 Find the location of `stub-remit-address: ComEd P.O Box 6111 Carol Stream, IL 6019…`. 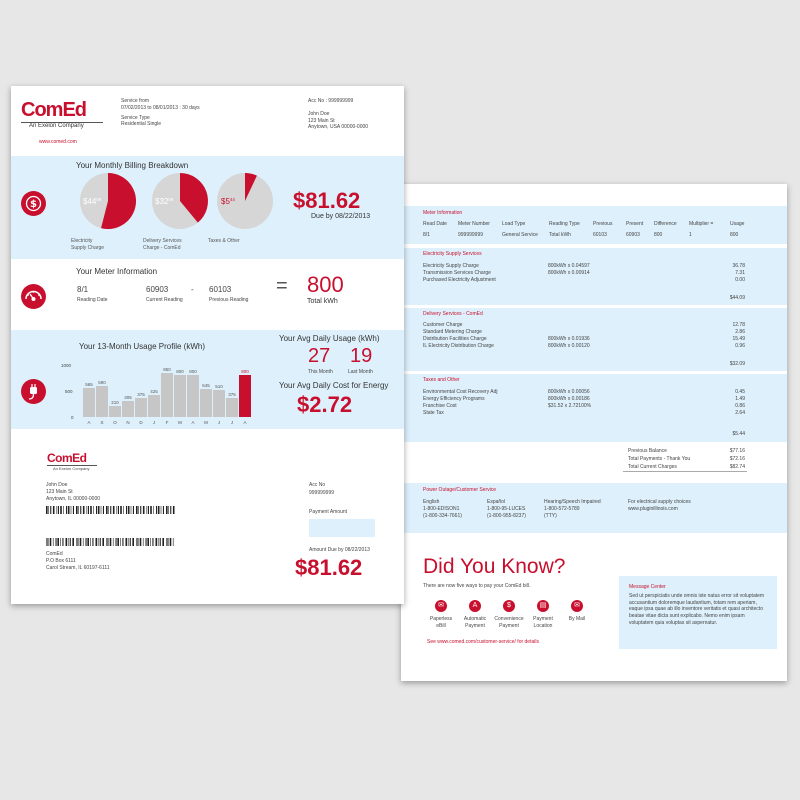

stub-remit-address: ComEd P.O Box 6111 Carol Stream, IL 6019… is located at coordinates (78, 561).